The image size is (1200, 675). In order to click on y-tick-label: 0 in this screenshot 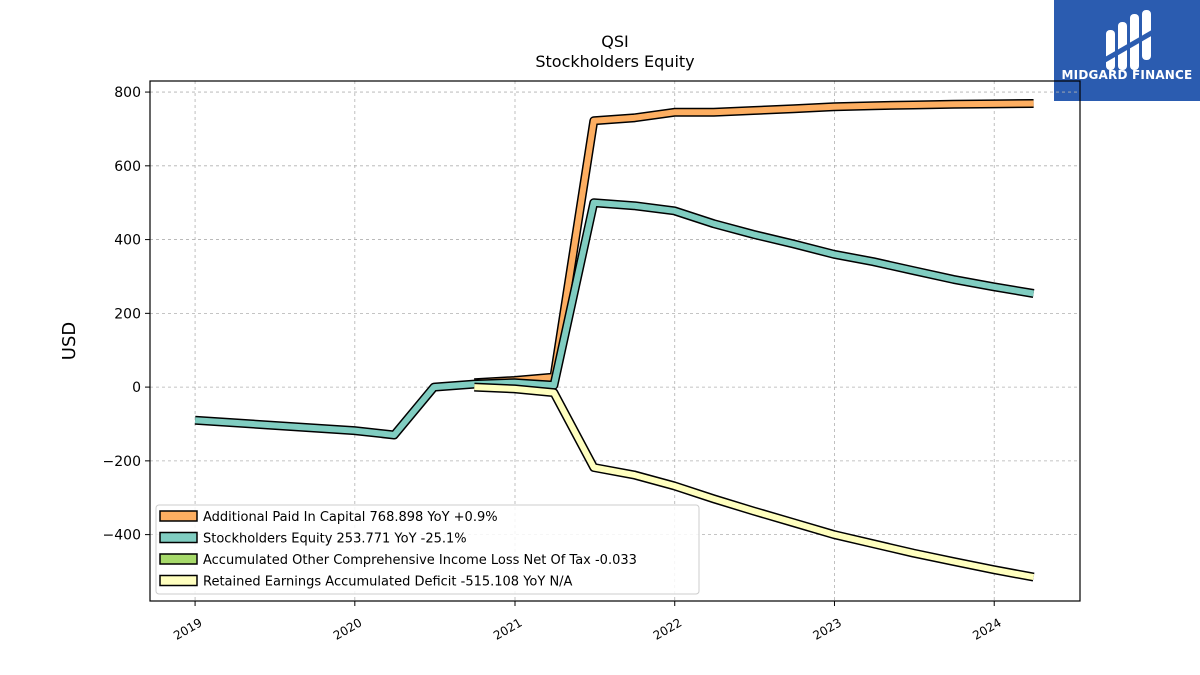, I will do `click(136, 388)`.